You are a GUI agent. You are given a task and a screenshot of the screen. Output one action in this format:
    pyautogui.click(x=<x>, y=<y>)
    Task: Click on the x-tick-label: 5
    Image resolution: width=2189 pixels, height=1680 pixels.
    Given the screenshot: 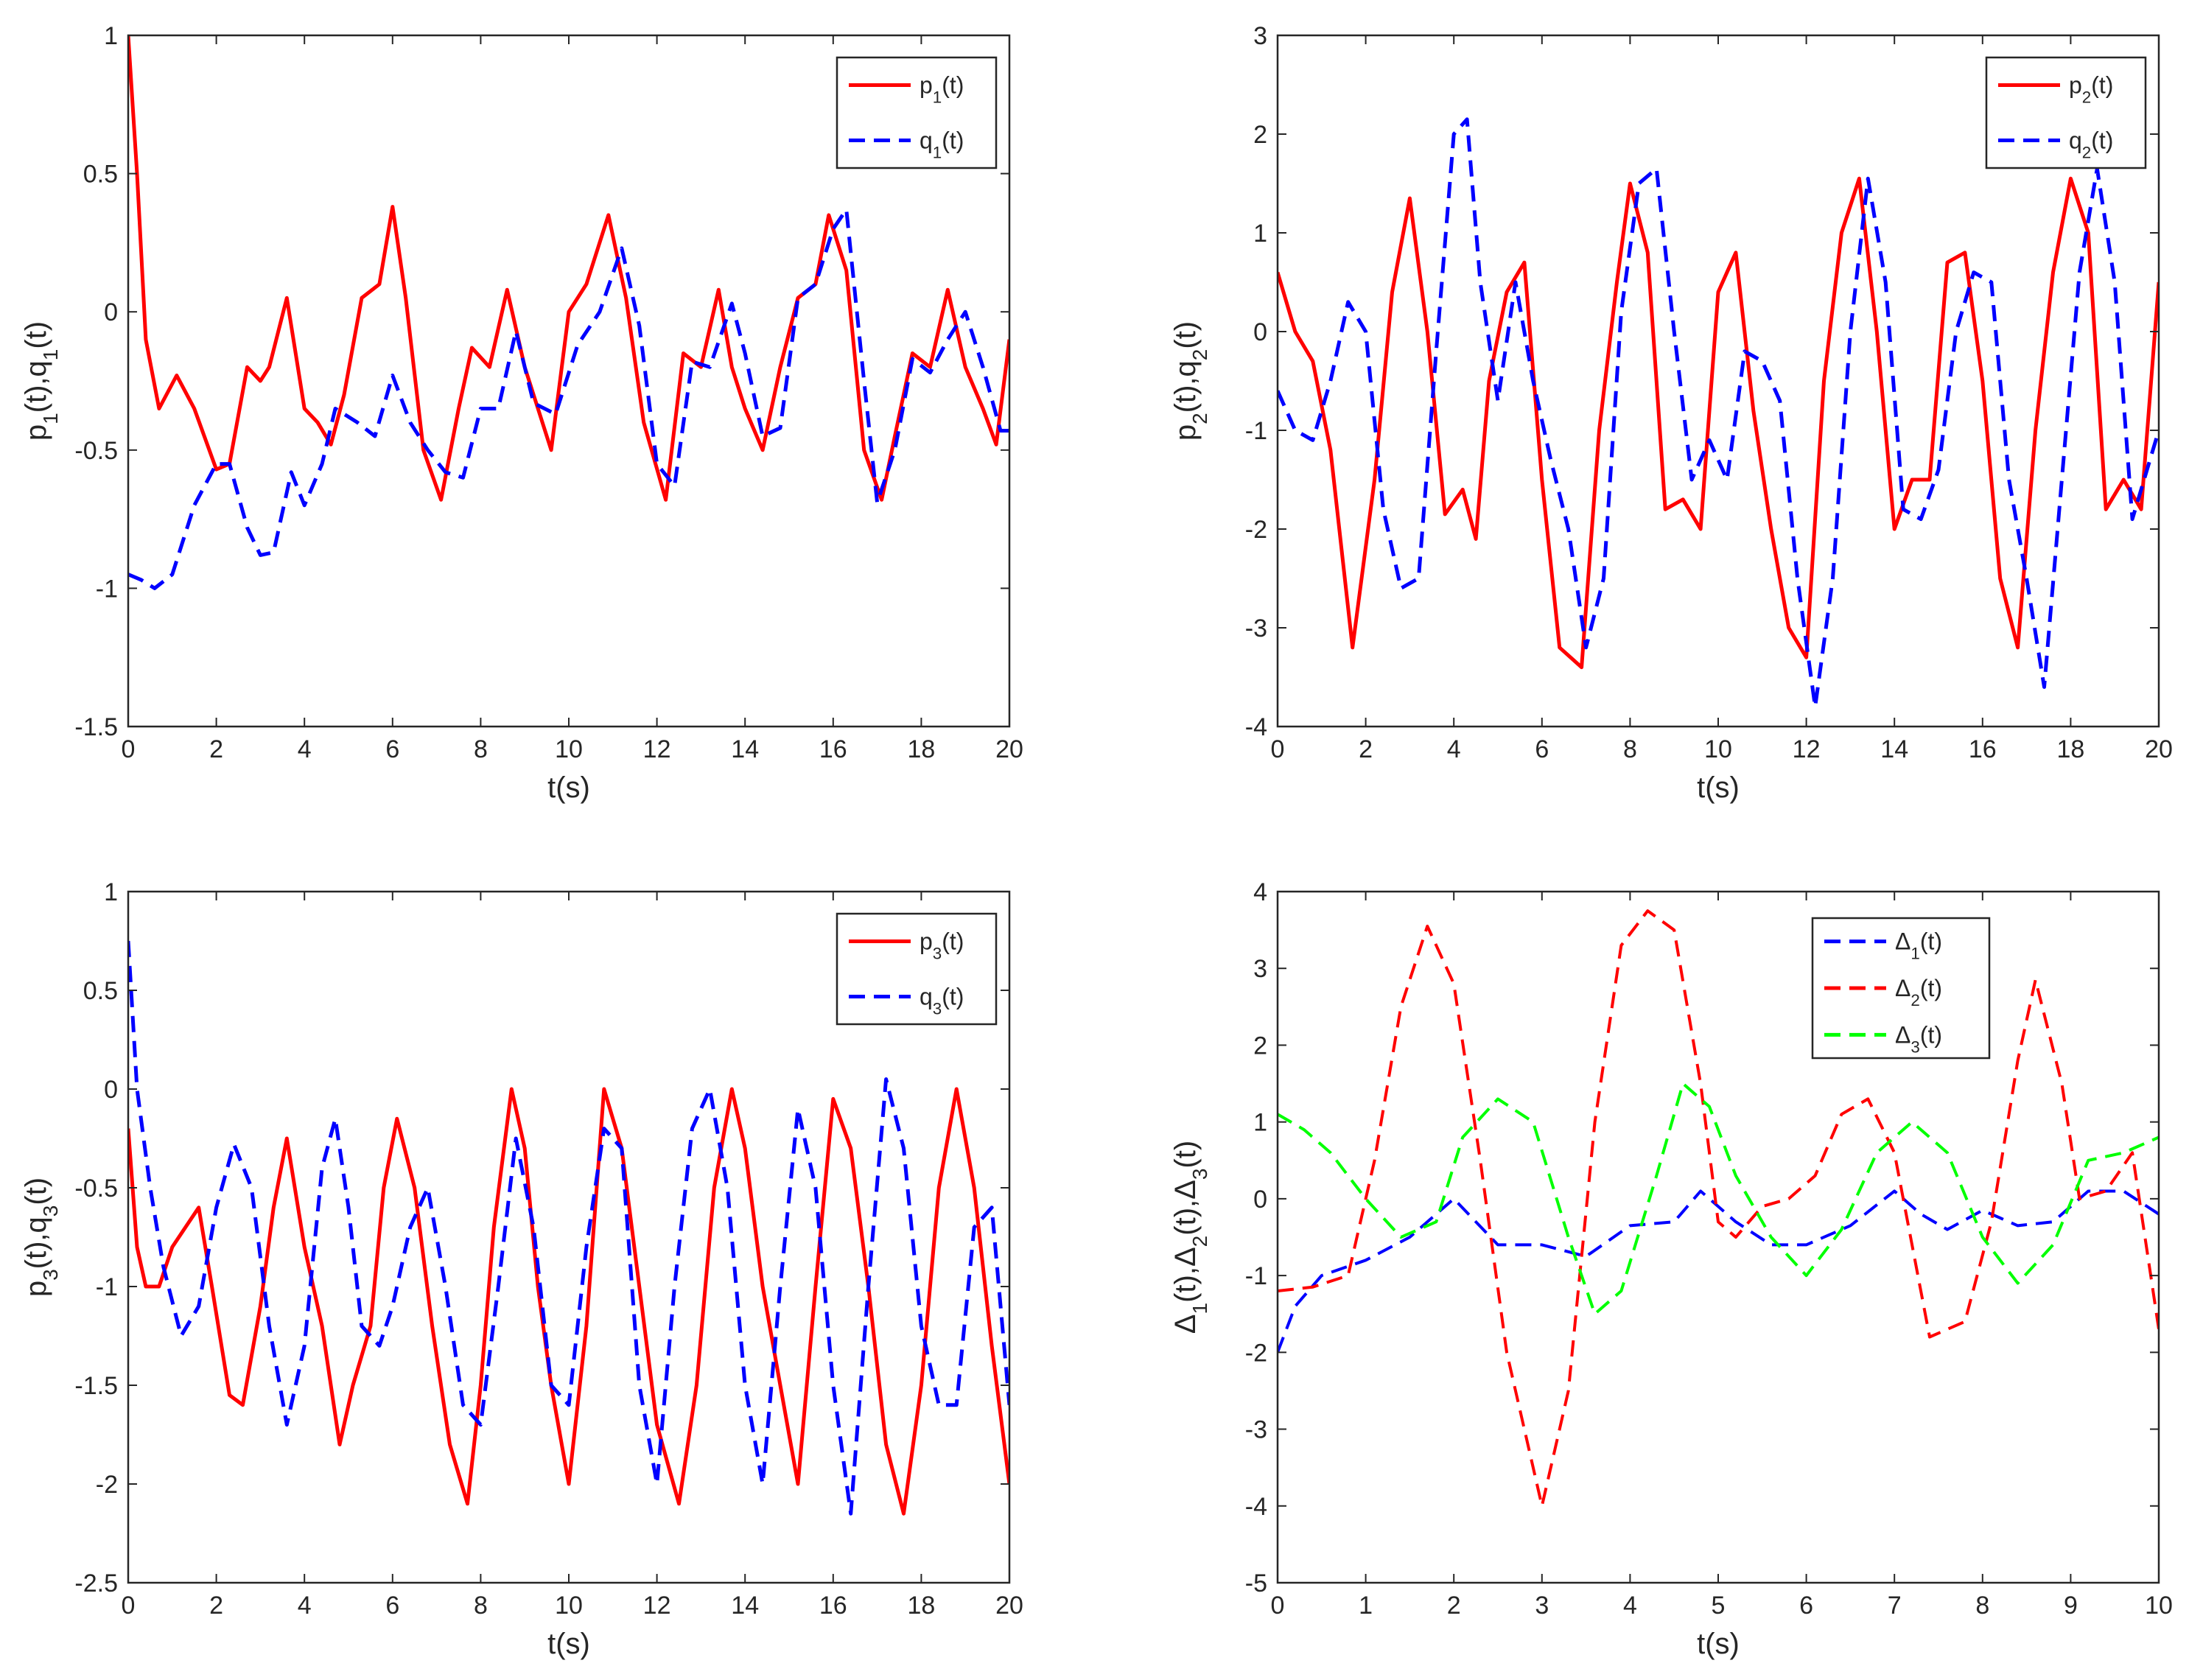 What is the action you would take?
    pyautogui.click(x=1719, y=1606)
    